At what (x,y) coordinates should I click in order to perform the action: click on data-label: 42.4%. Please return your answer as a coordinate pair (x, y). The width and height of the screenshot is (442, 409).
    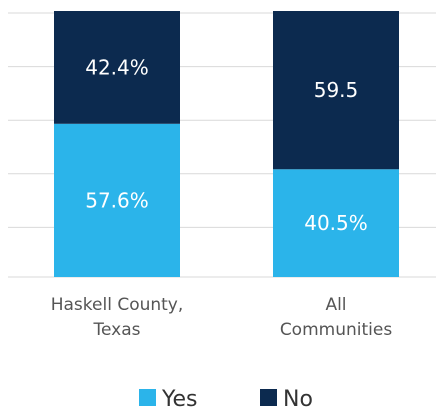
    Looking at the image, I should click on (117, 67).